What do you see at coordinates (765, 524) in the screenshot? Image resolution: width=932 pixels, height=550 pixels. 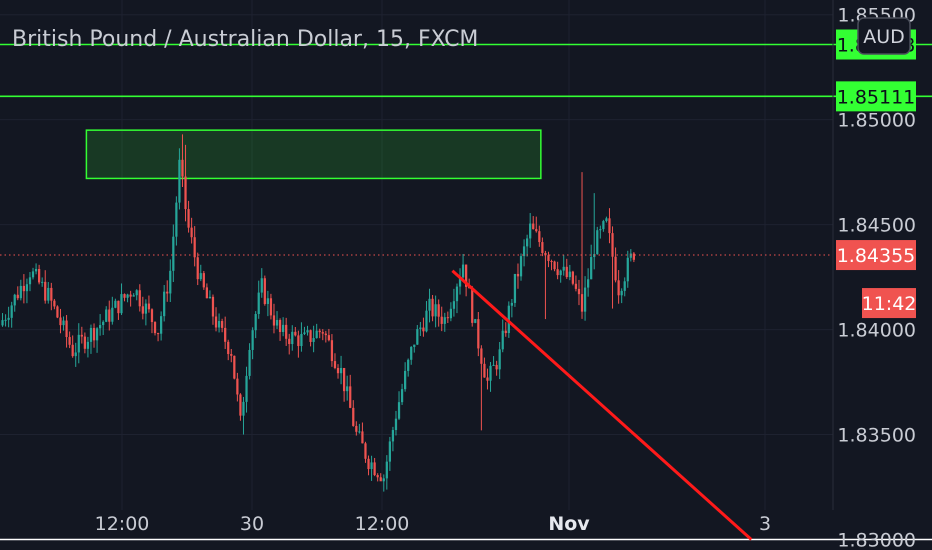 I see `x-tick-label: 3` at bounding box center [765, 524].